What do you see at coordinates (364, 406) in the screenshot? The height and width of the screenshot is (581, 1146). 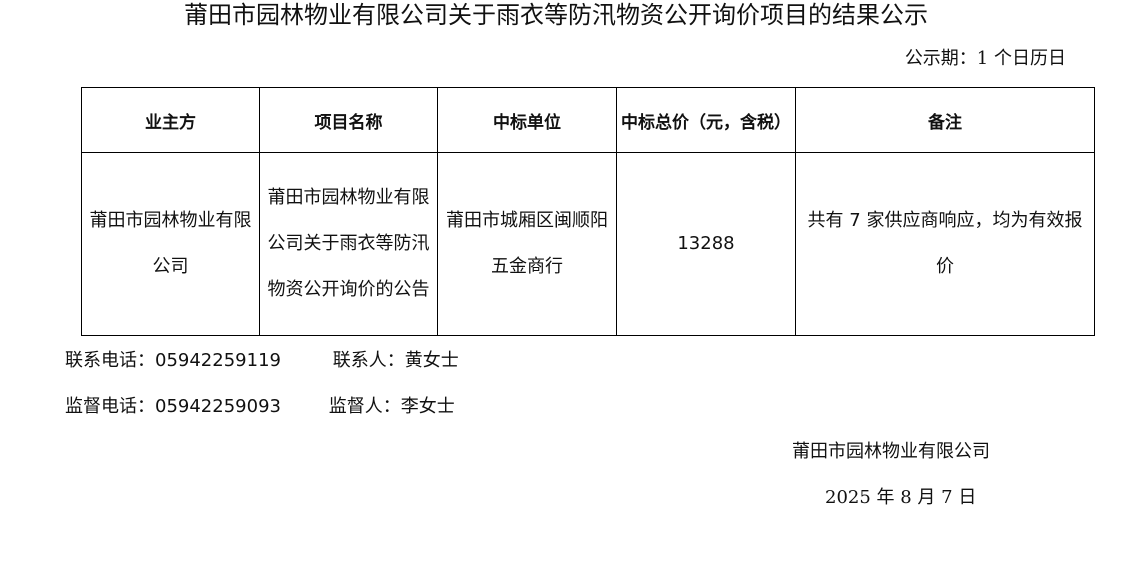 I see `supervision-person-label: 监督人：` at bounding box center [364, 406].